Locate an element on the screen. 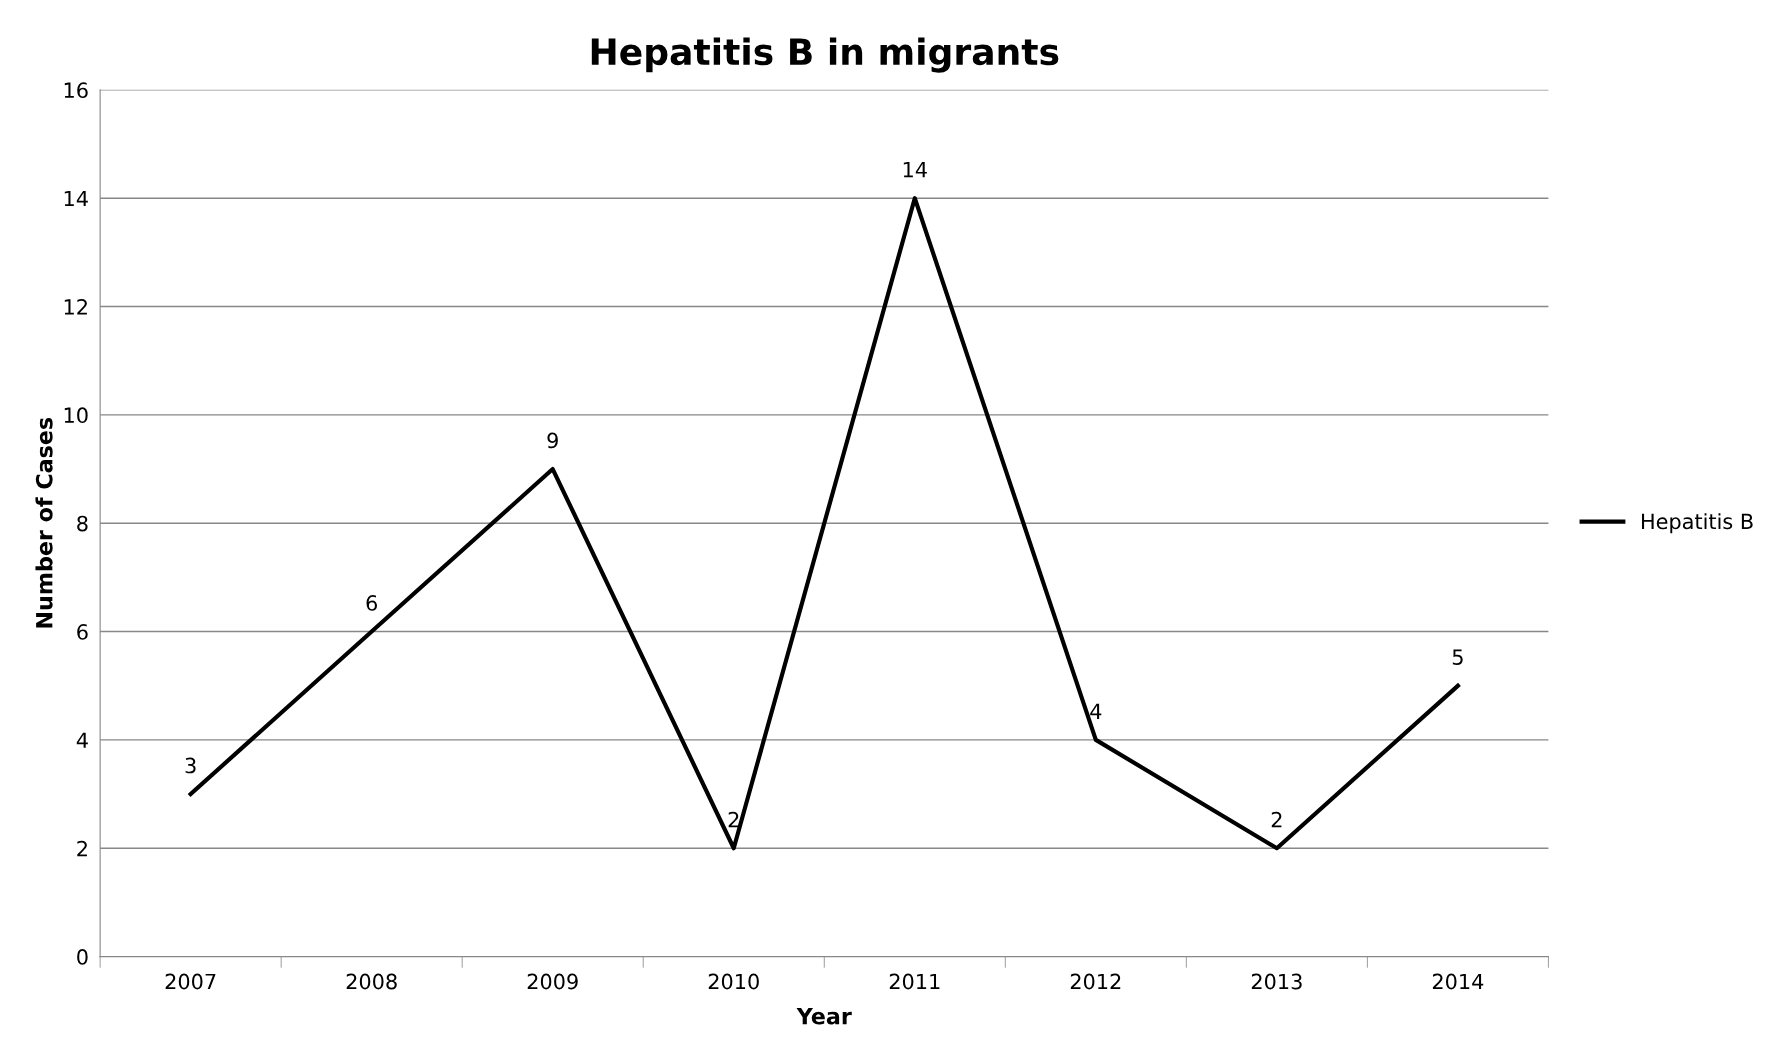  data-label: 9 is located at coordinates (552, 440).